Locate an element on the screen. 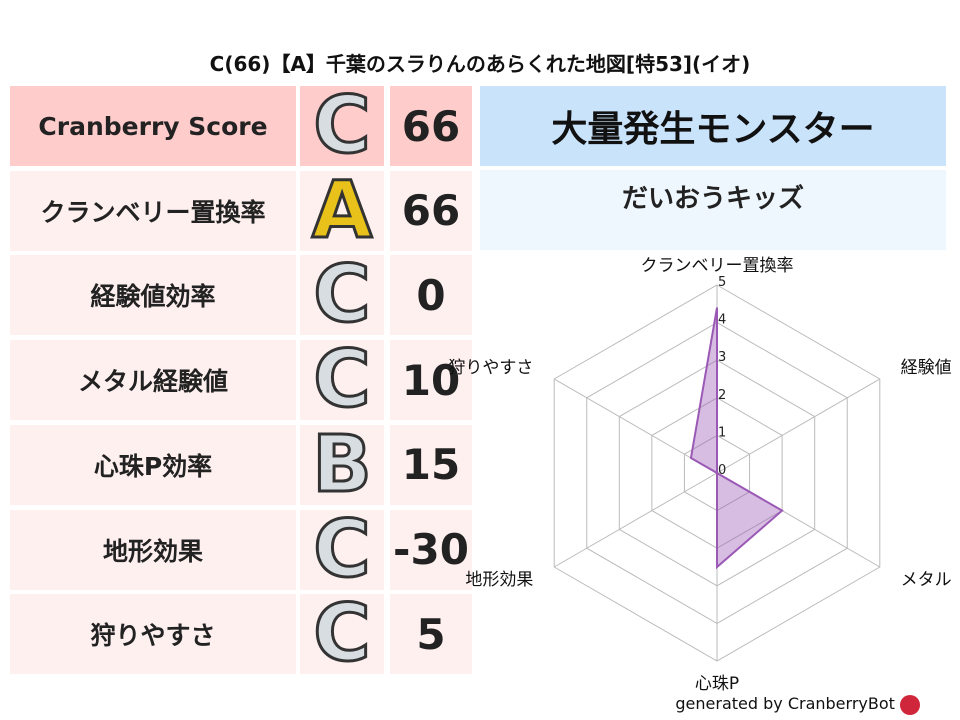 The width and height of the screenshot is (960, 720). row-value: -30 is located at coordinates (431, 549).